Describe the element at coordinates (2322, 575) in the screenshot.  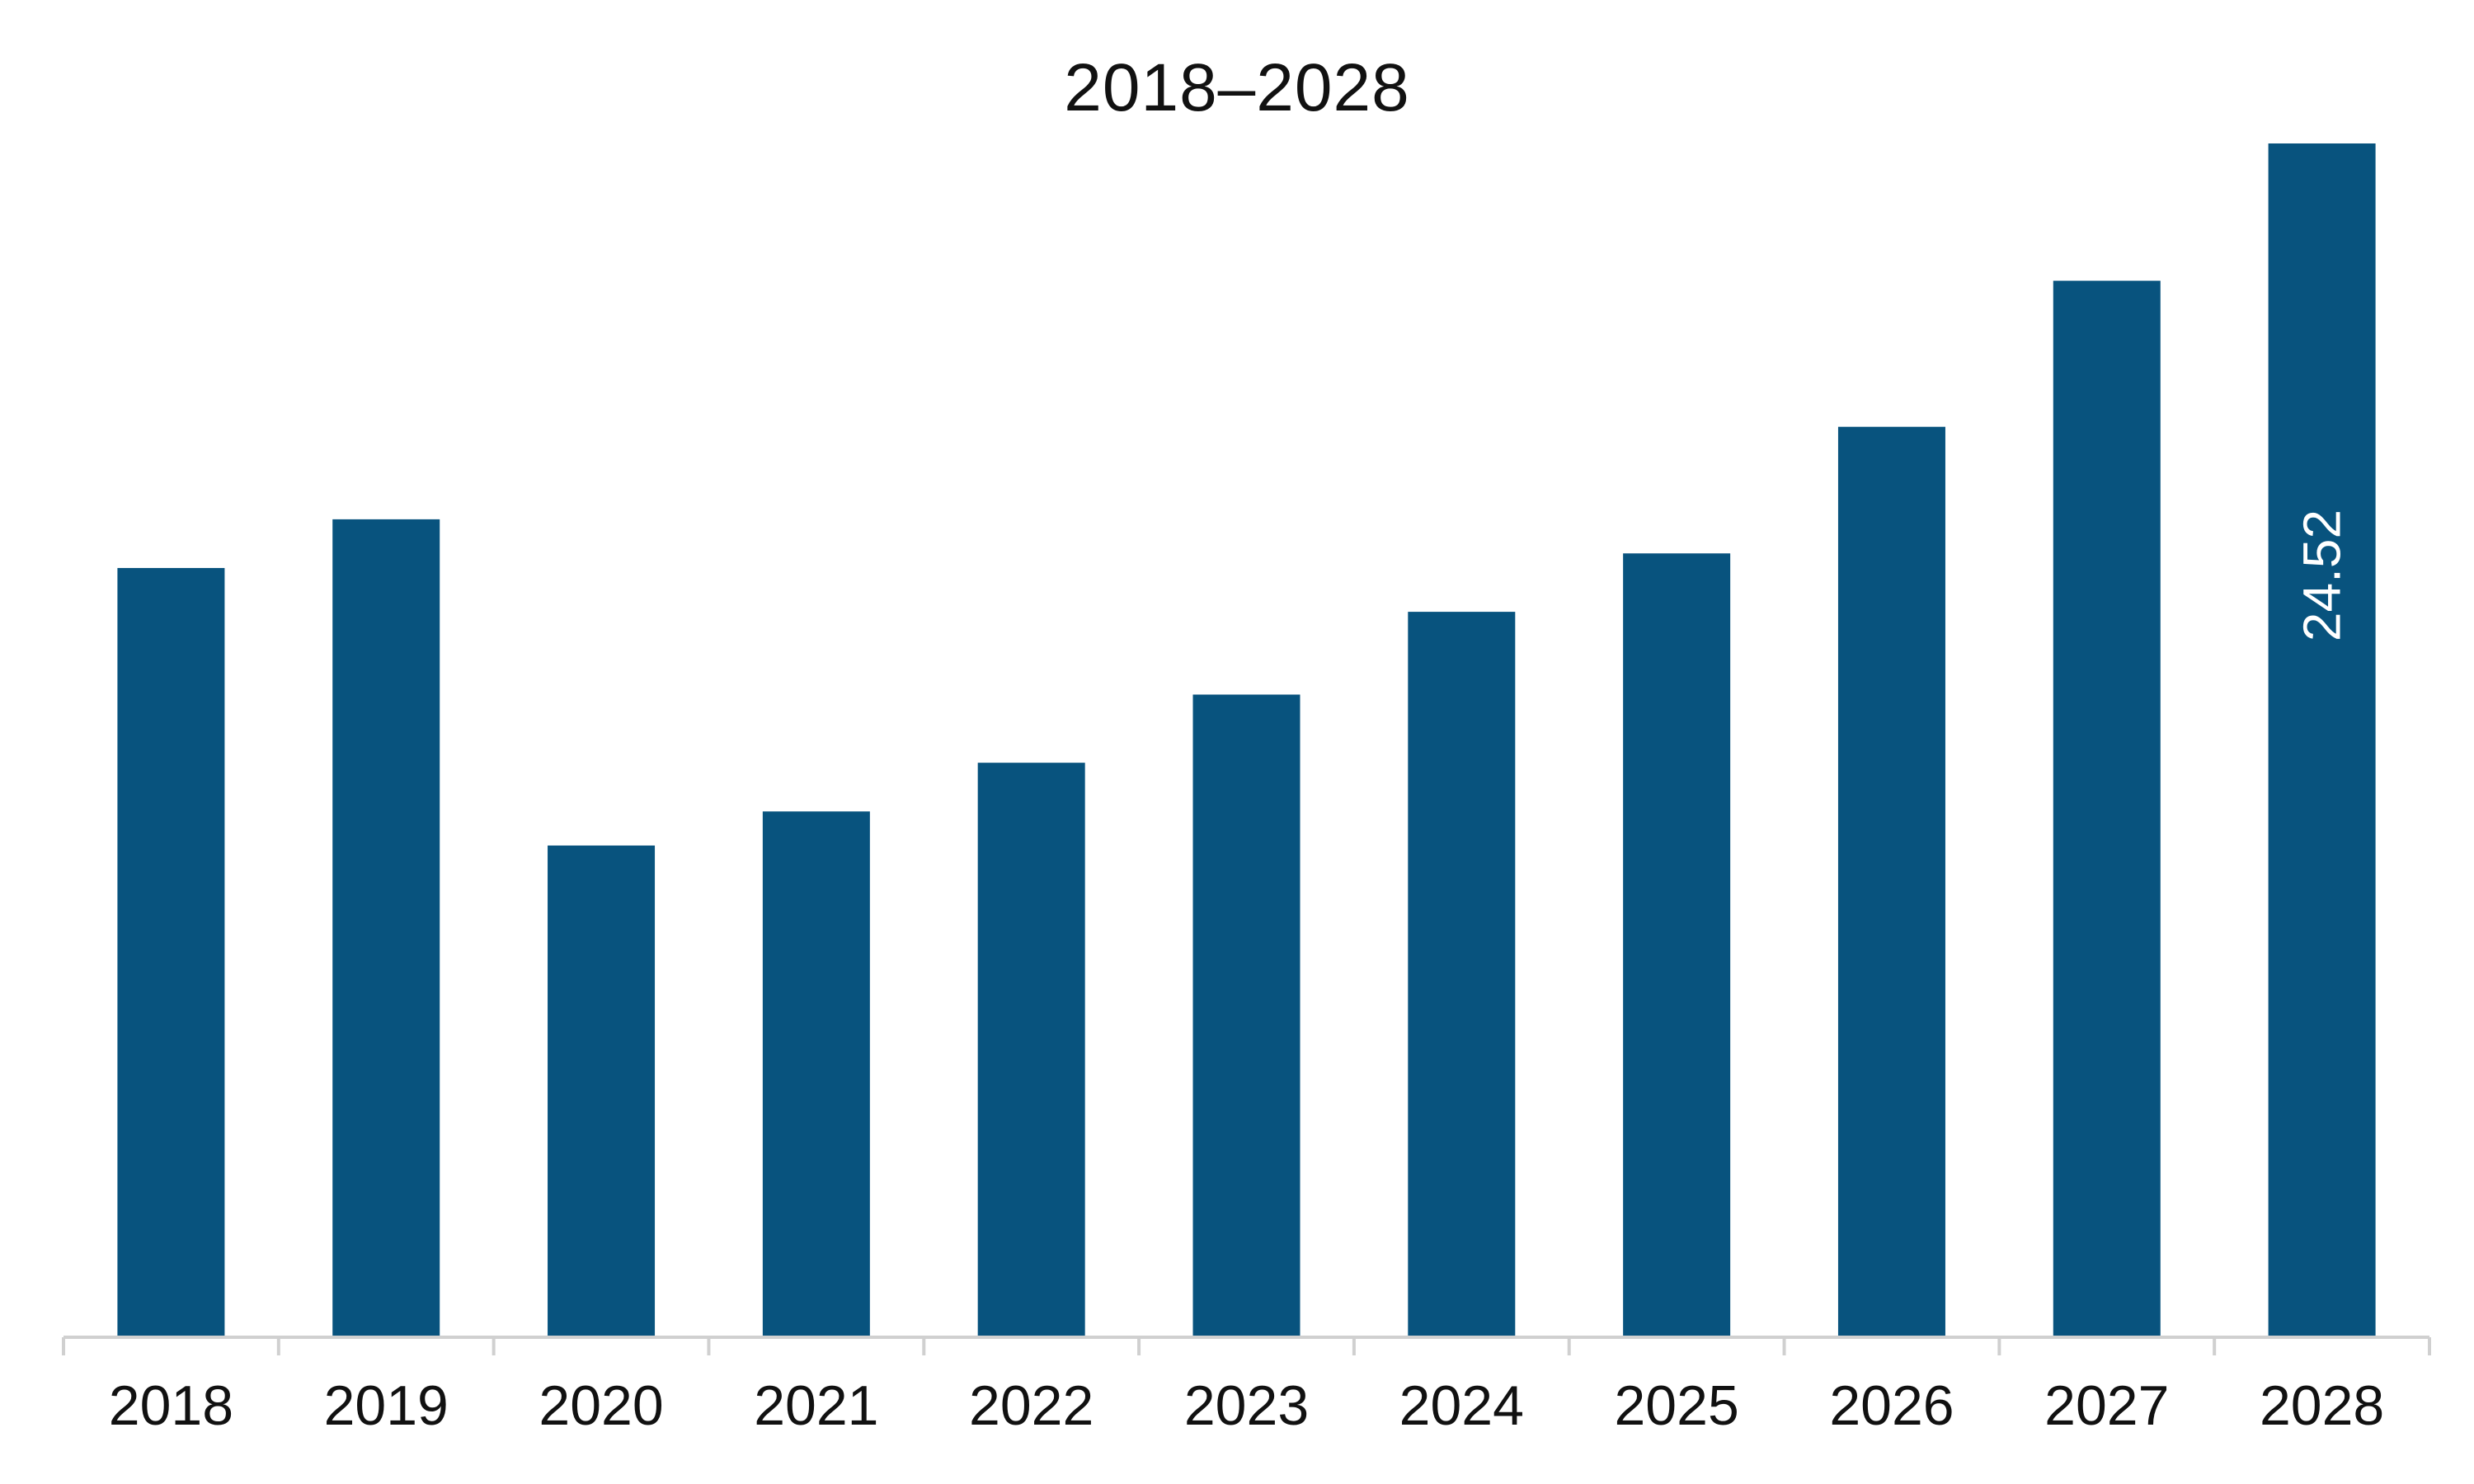
I see `data-label-2028: 24.52` at that location.